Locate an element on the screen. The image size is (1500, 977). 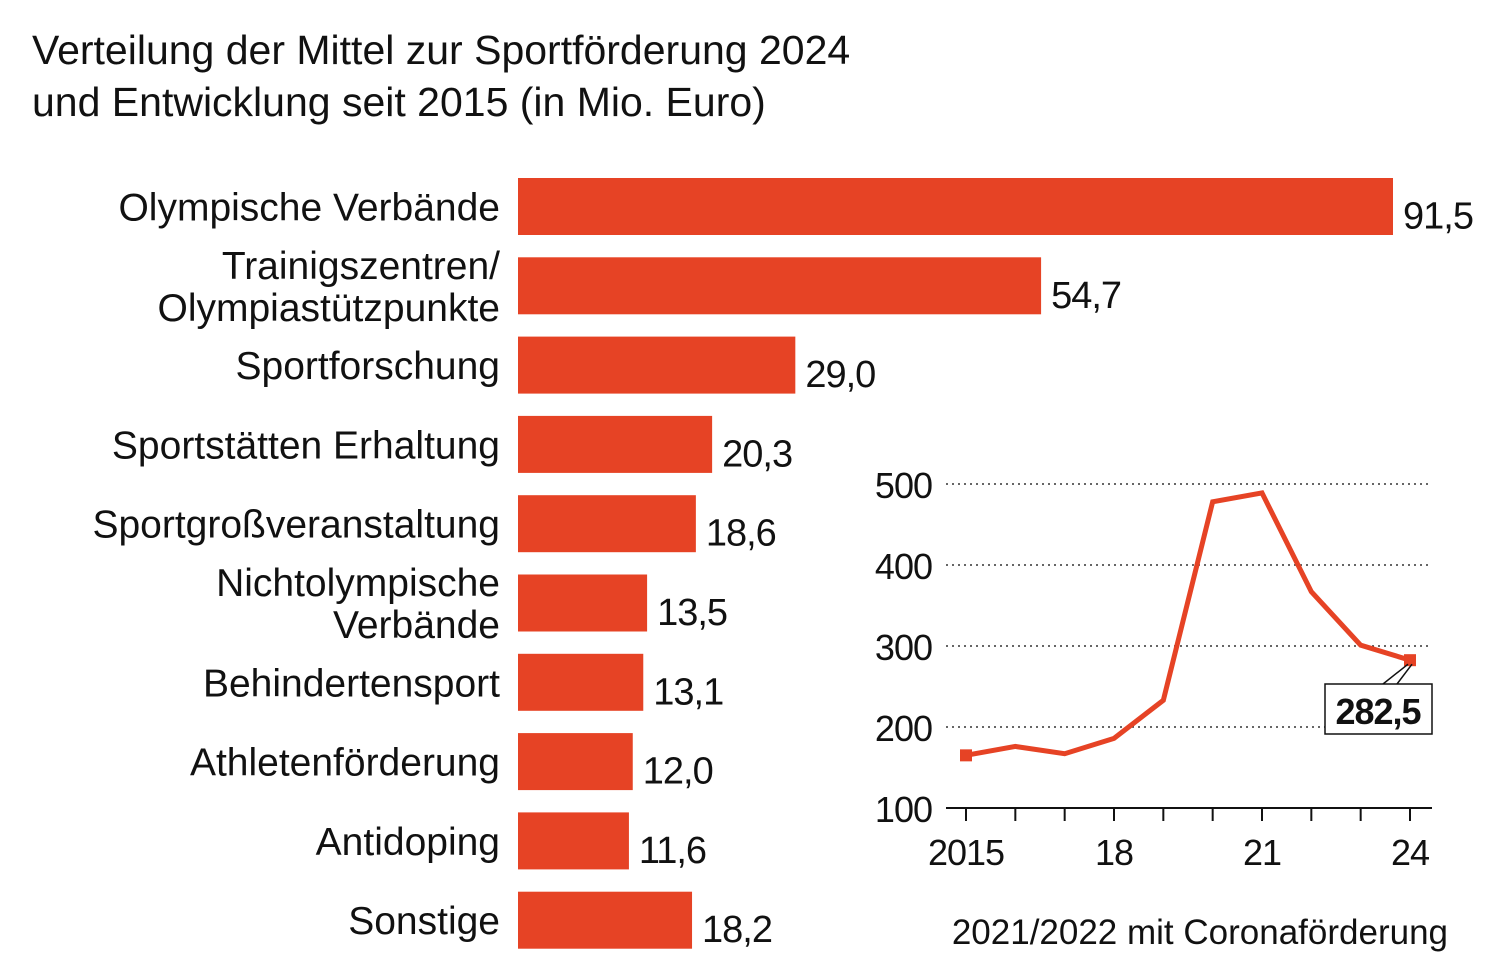
category-label: Nichtolympische is located at coordinates (358, 583).